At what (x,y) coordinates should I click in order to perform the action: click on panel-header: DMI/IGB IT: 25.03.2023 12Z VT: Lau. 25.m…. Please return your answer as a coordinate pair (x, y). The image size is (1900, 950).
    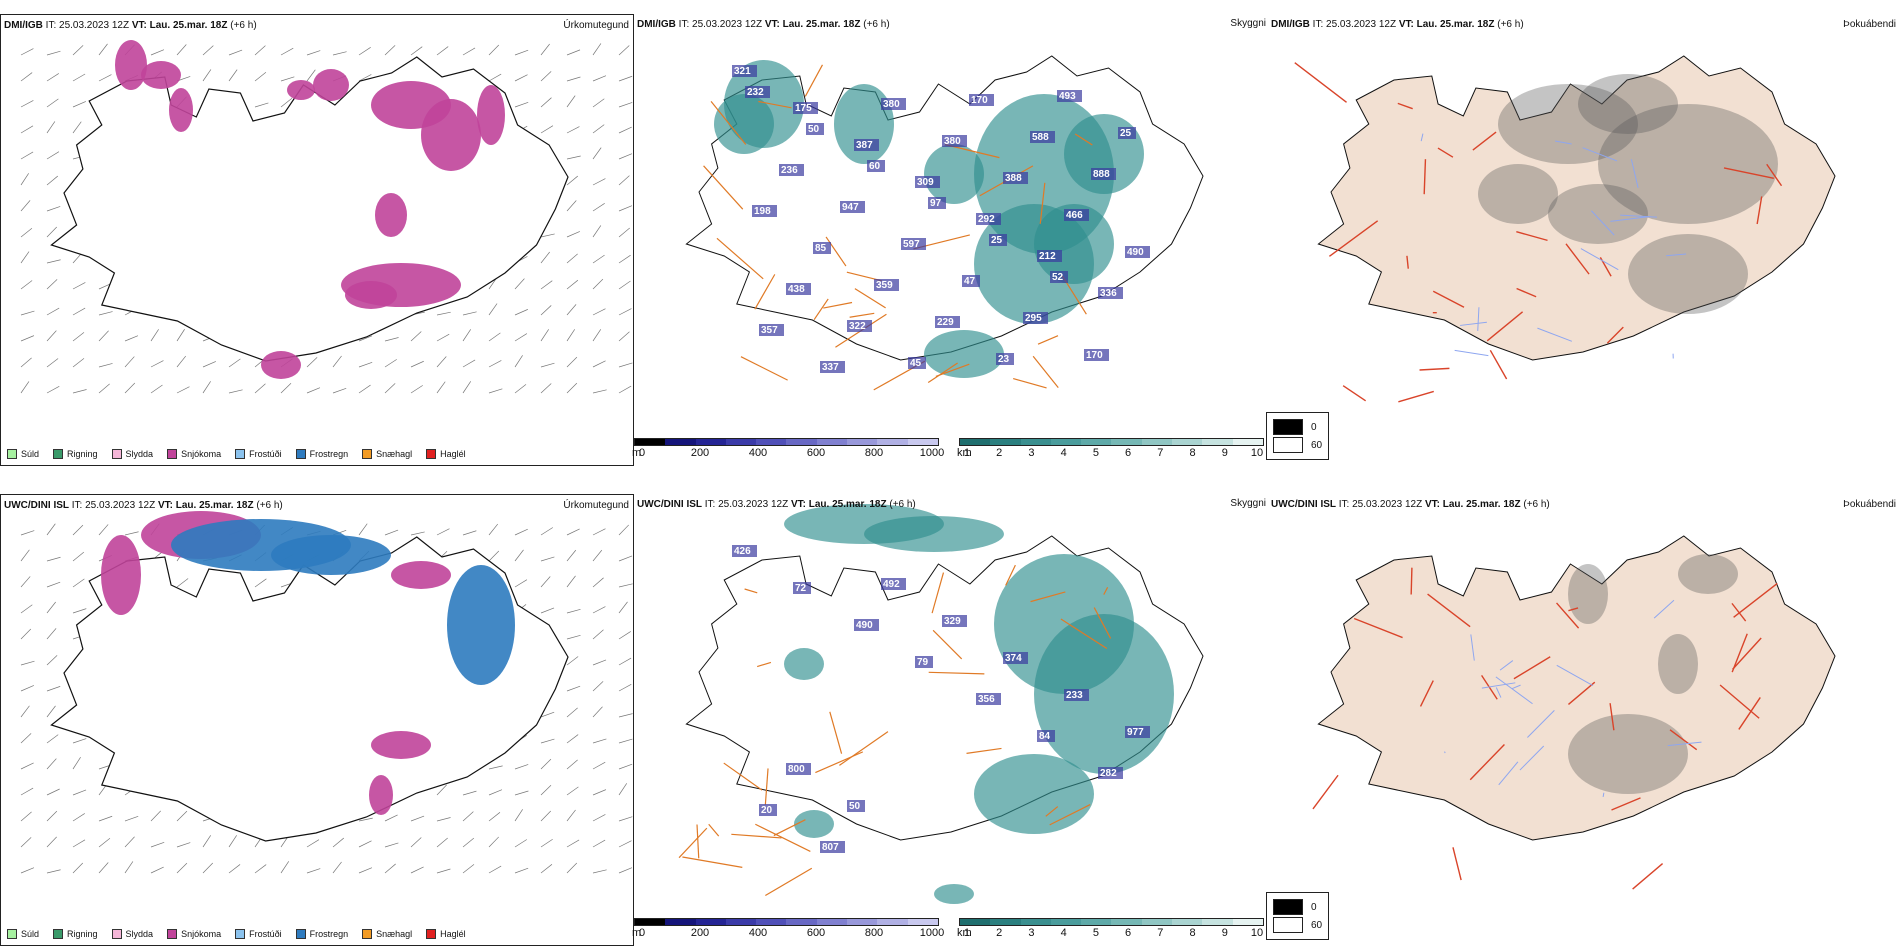
    Looking at the image, I should click on (1397, 24).